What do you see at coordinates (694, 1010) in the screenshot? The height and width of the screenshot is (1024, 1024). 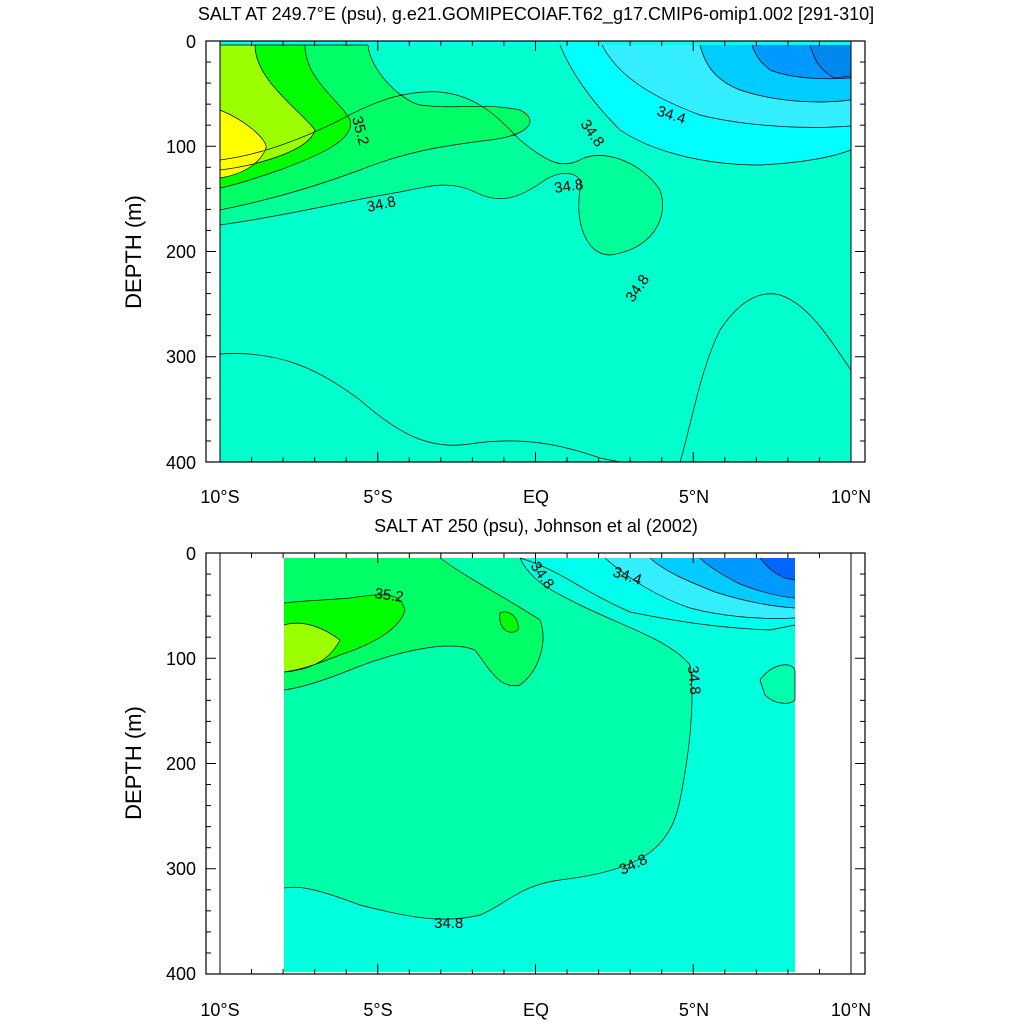 I see `bottom-xtick-5n: 5°N` at bounding box center [694, 1010].